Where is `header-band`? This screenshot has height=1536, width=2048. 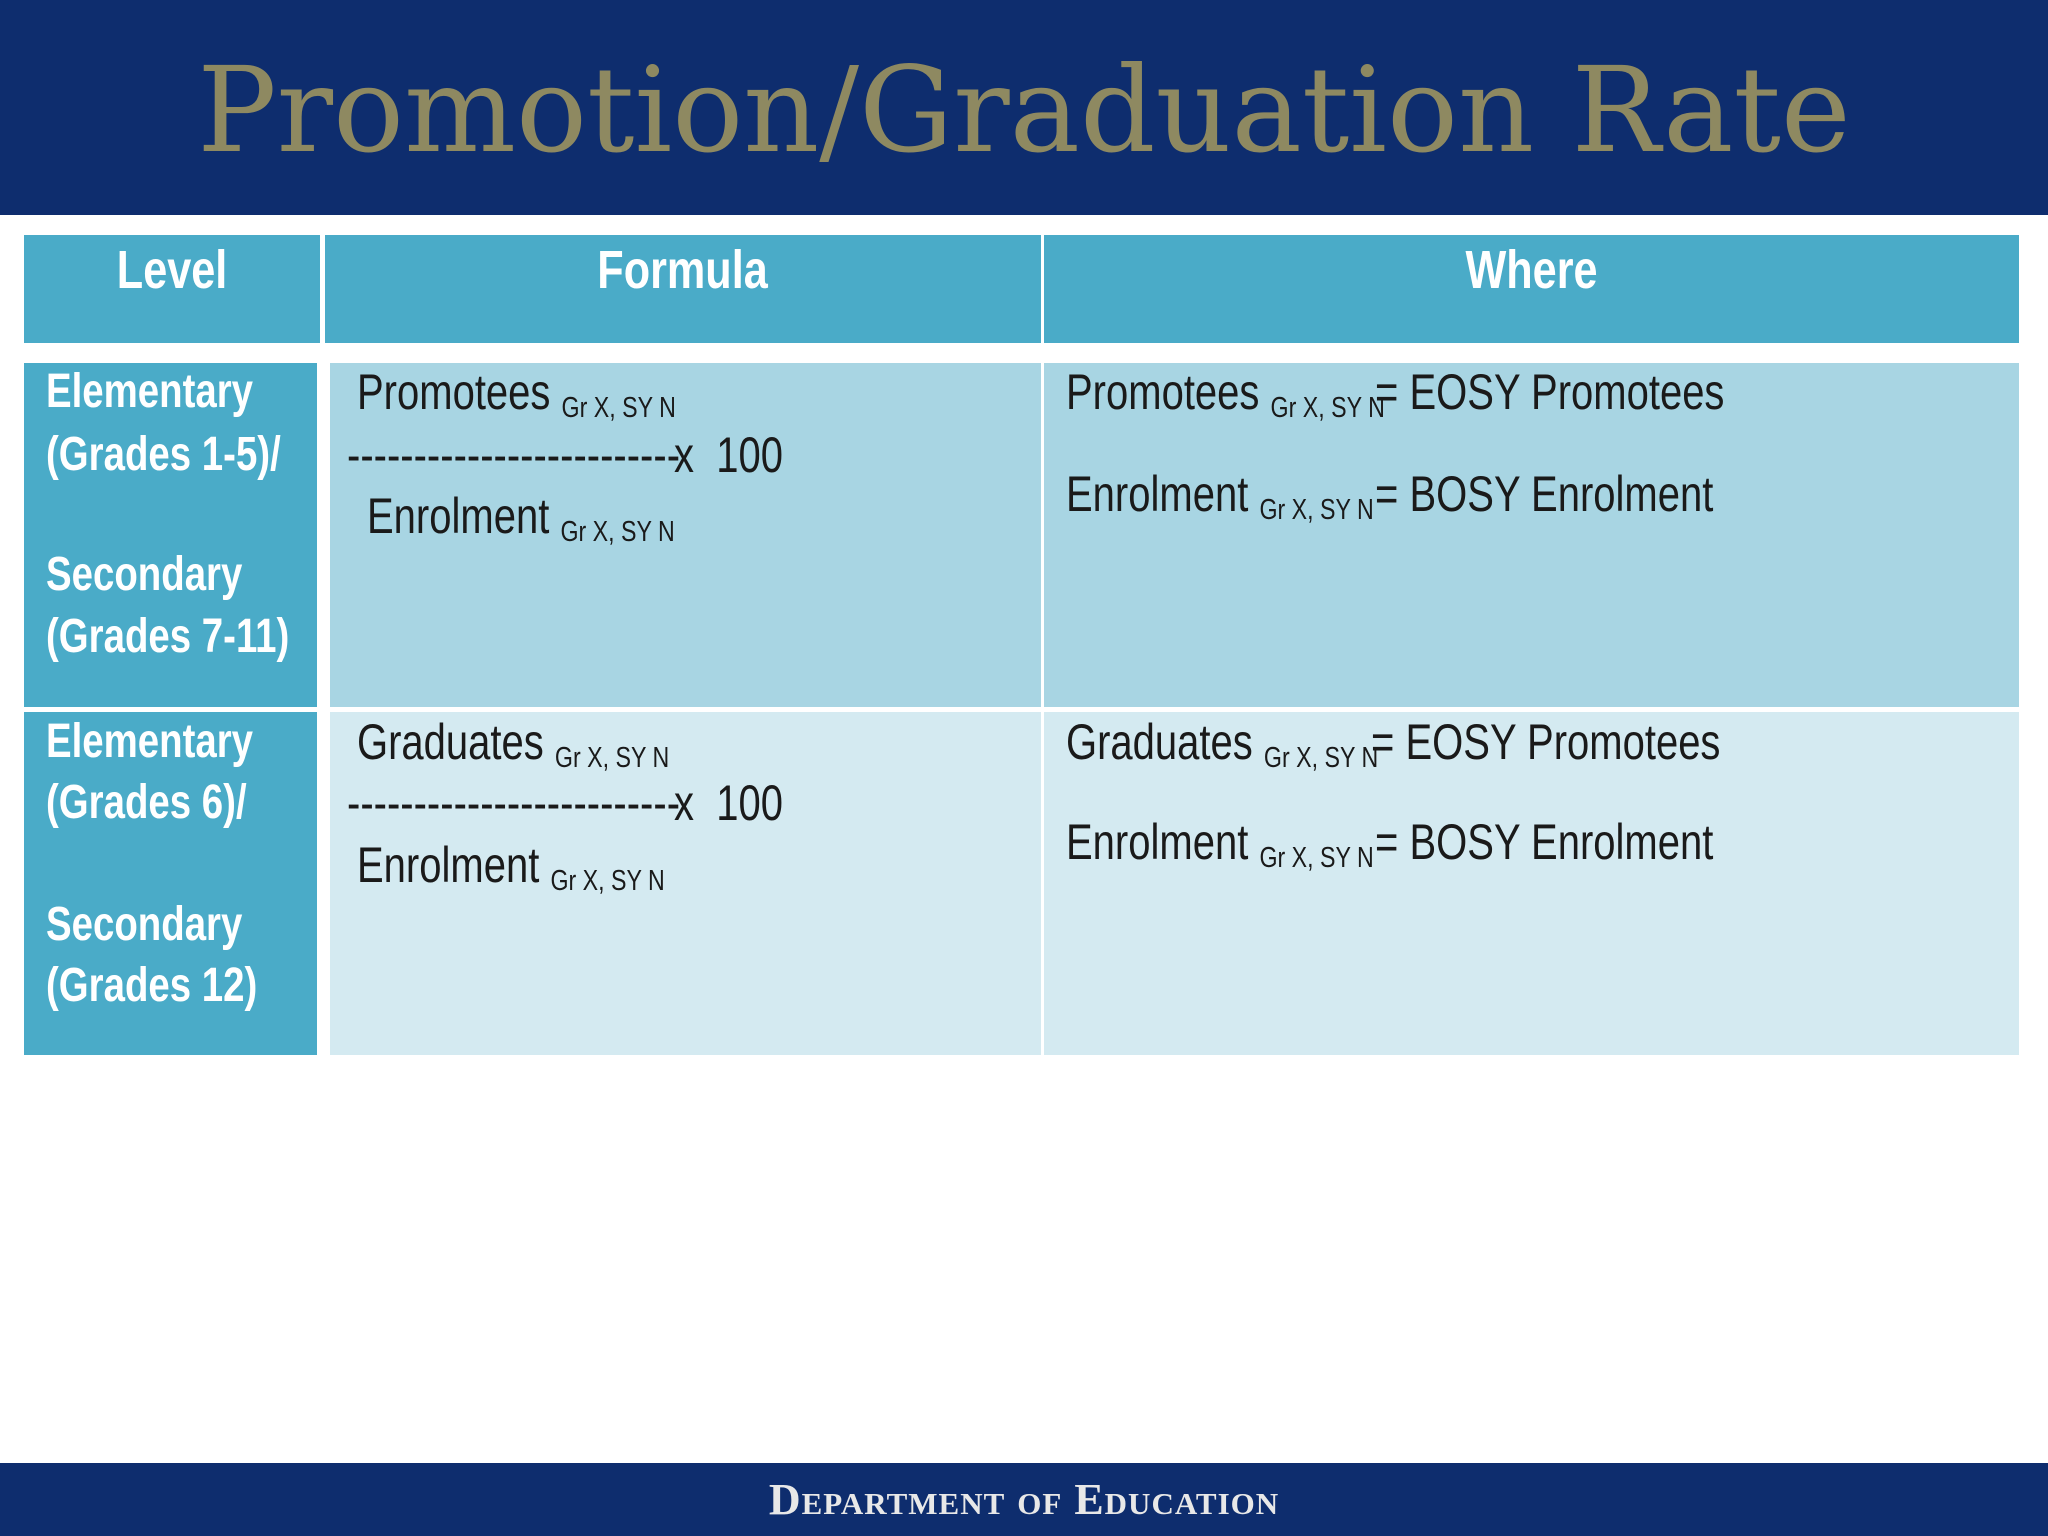 header-band is located at coordinates (1024, 107).